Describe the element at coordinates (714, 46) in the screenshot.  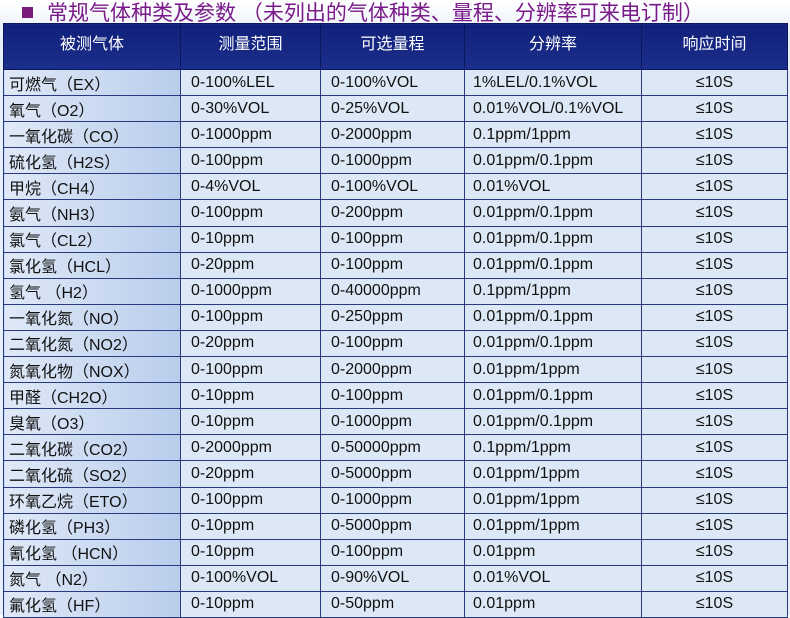
I see `header-response-time: 响应时间` at that location.